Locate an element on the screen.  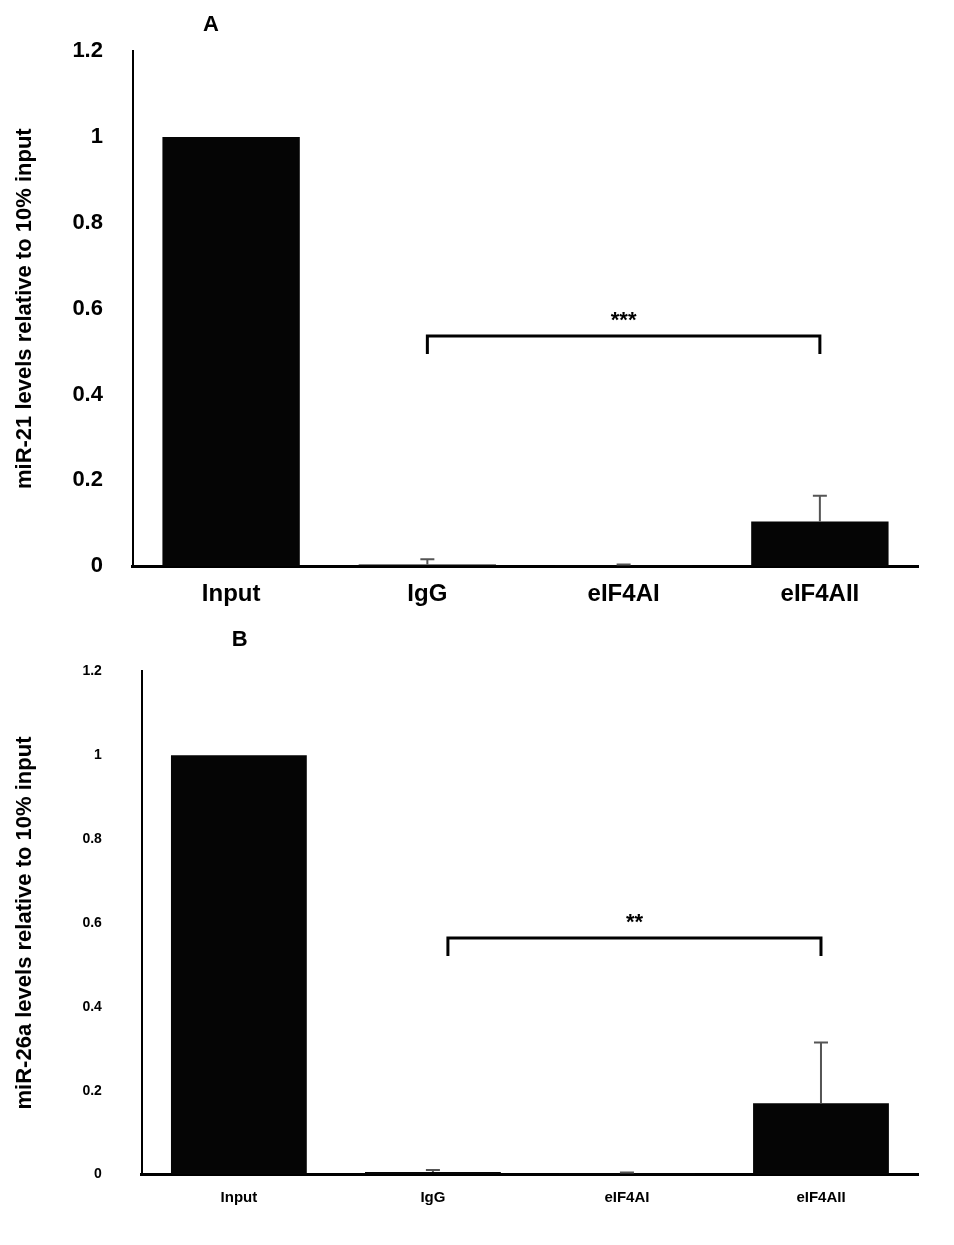
annotation: *** is located at coordinates (623, 320).